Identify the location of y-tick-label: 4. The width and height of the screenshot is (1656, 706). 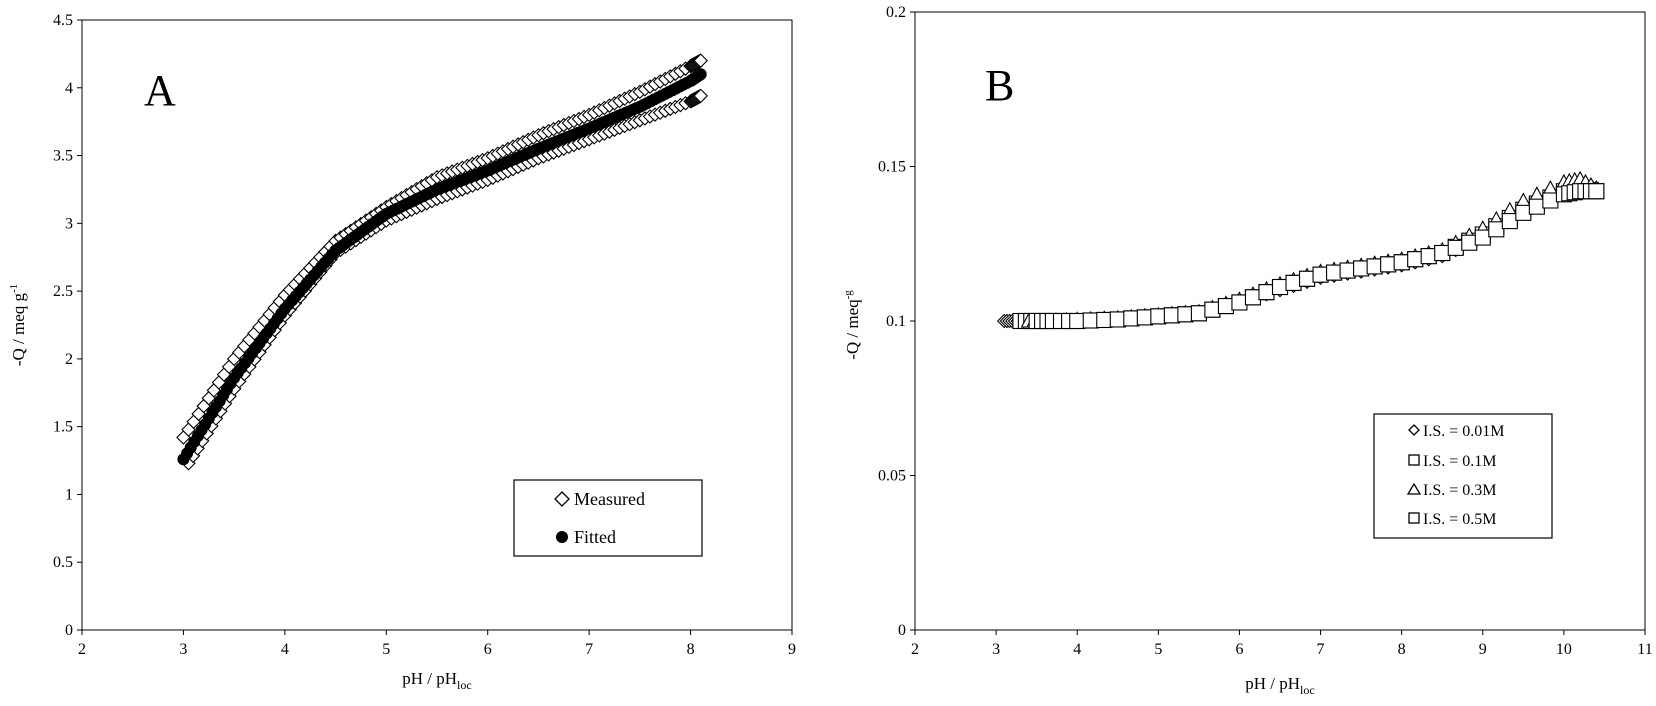
(69, 88).